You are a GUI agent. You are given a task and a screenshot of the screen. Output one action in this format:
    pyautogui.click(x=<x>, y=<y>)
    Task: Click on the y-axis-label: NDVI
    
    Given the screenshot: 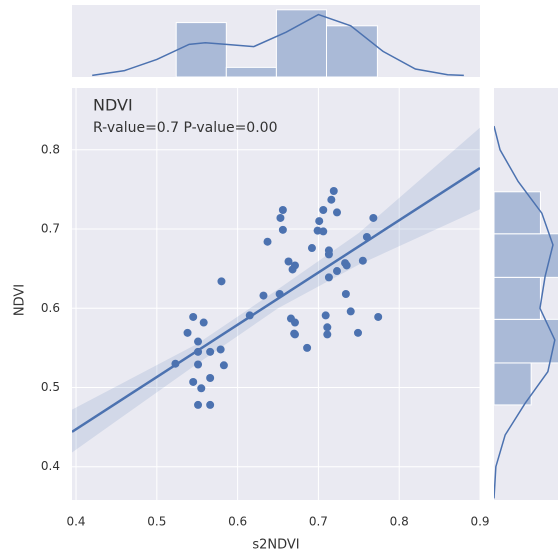 What is the action you would take?
    pyautogui.click(x=20, y=300)
    